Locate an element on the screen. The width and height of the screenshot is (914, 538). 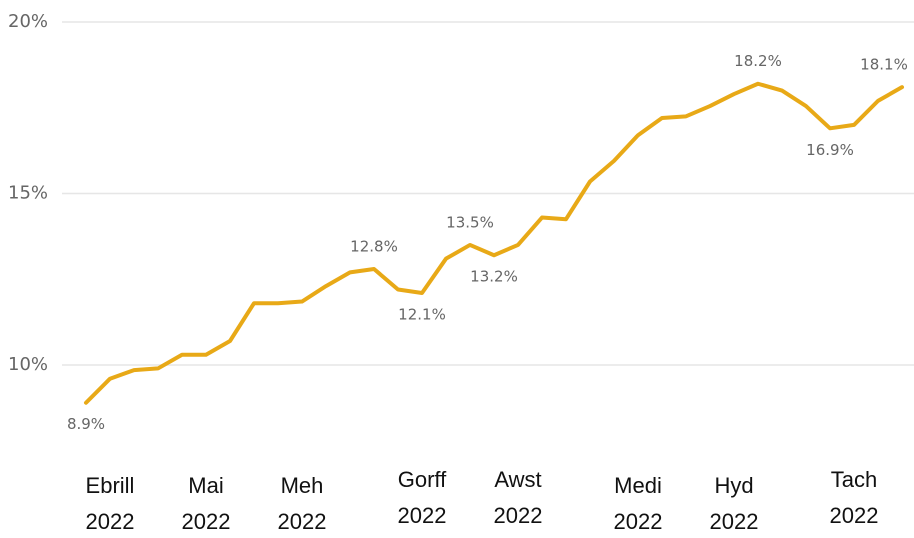
data-label: 13.2% is located at coordinates (494, 277).